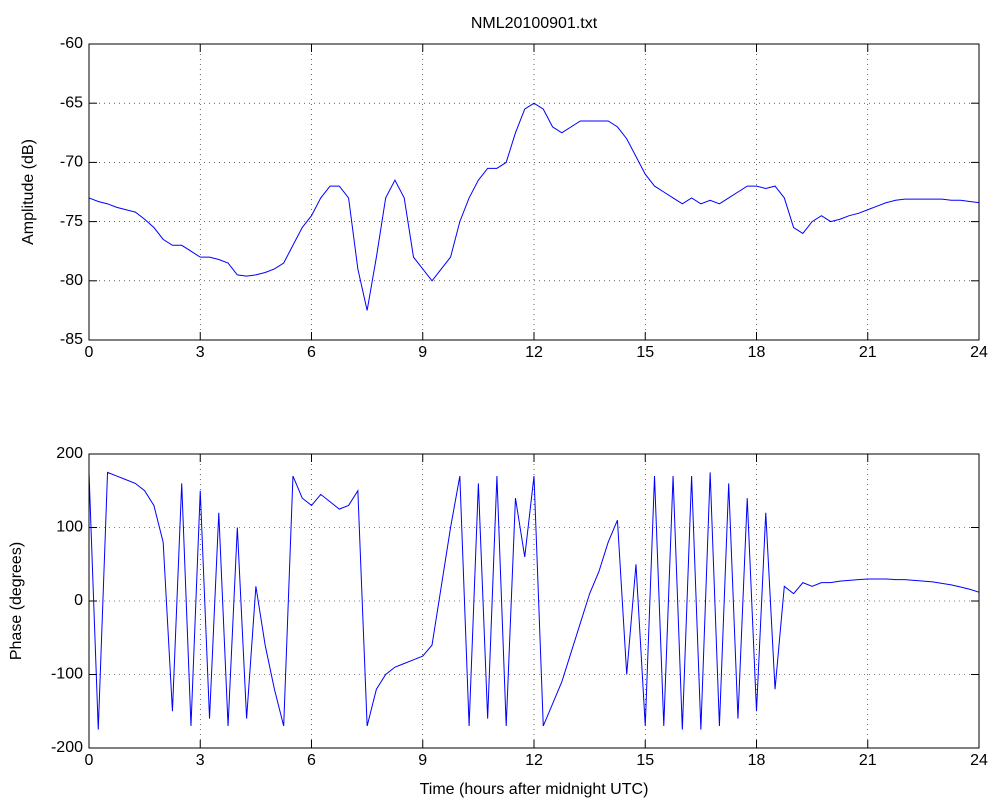 This screenshot has height=806, width=998. Describe the element at coordinates (69, 453) in the screenshot. I see `y-tick-label: 200` at that location.